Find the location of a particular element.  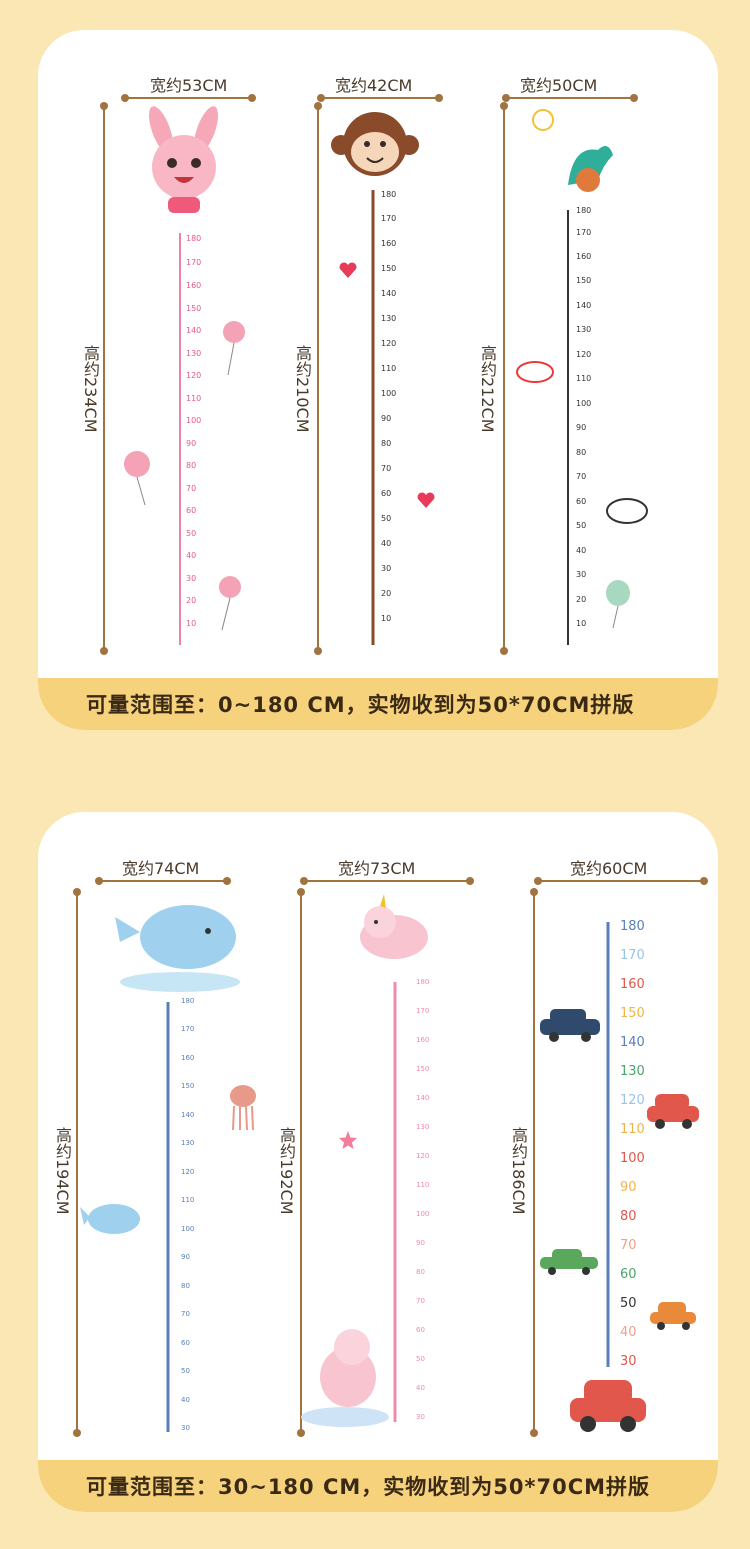

width-label: 宽约73CM is located at coordinates (377, 868).